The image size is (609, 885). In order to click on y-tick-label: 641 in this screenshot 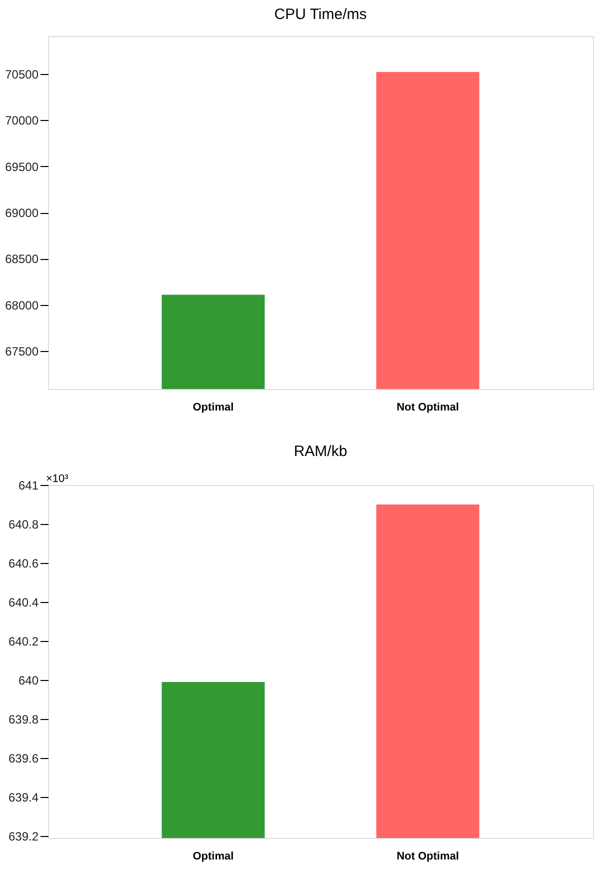, I will do `click(28, 485)`.